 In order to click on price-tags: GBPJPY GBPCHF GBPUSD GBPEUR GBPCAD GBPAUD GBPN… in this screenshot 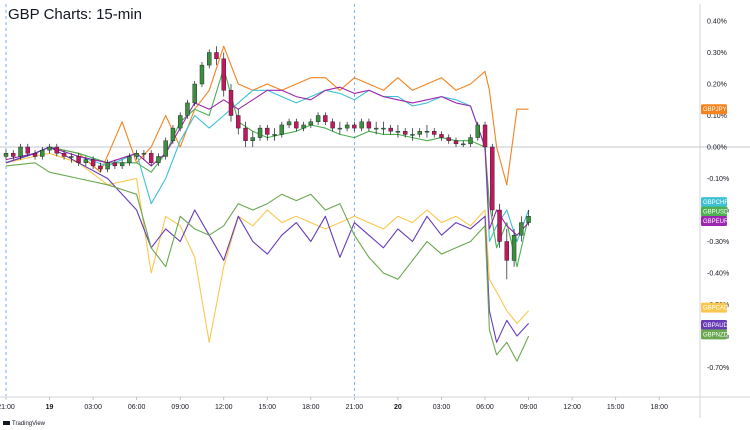, I will do `click(715, 222)`.